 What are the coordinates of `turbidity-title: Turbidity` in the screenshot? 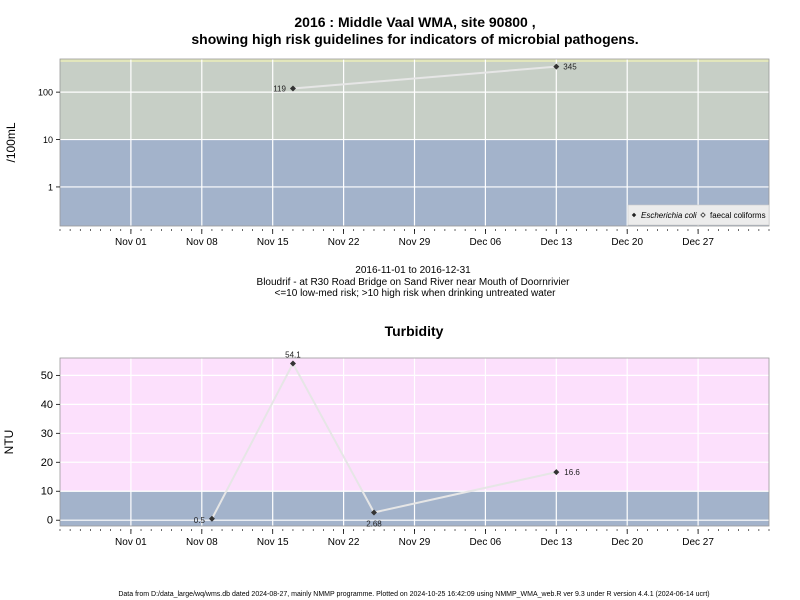 It's located at (414, 331).